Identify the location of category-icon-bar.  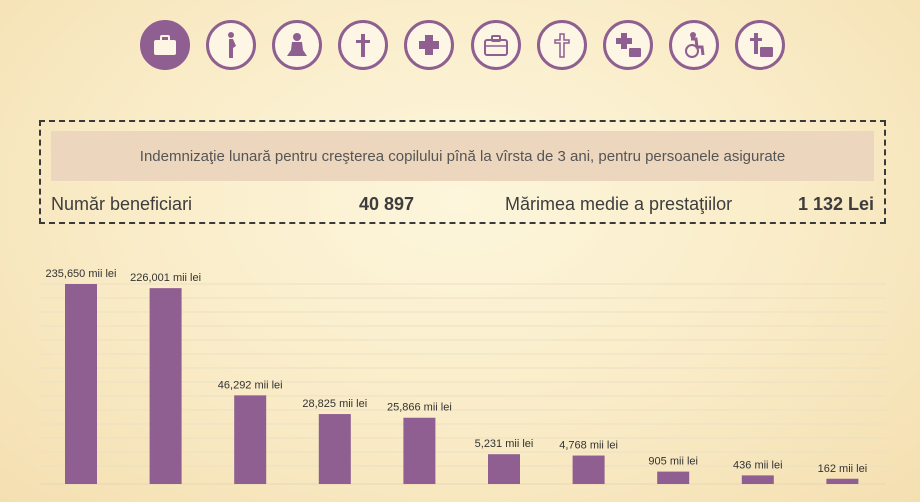
(460, 50).